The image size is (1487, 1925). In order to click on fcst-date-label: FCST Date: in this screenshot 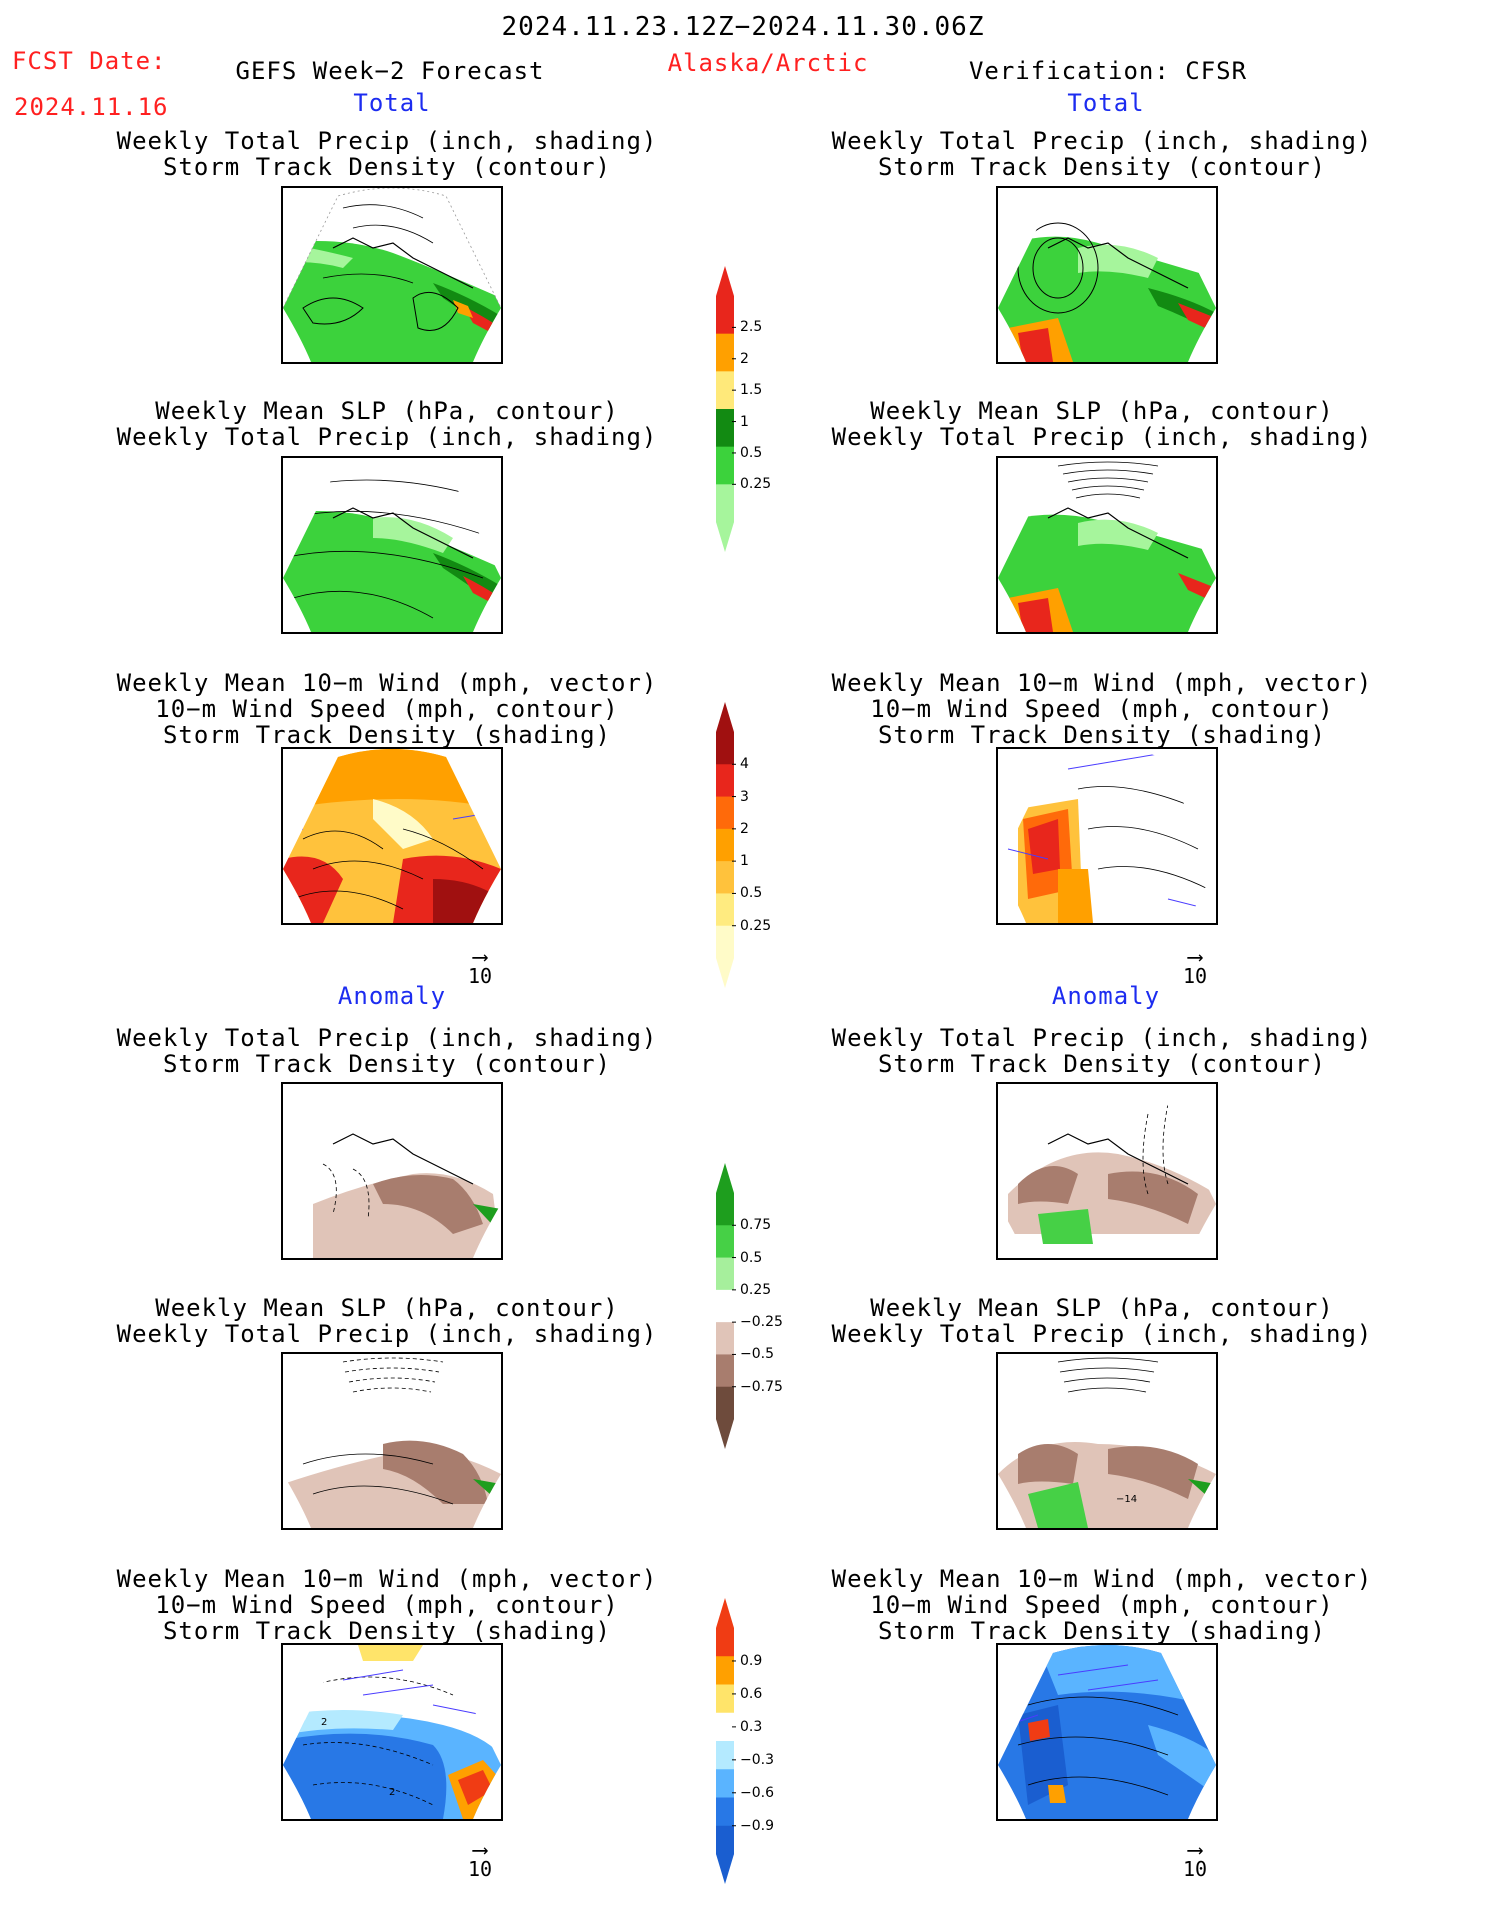, I will do `click(89, 61)`.